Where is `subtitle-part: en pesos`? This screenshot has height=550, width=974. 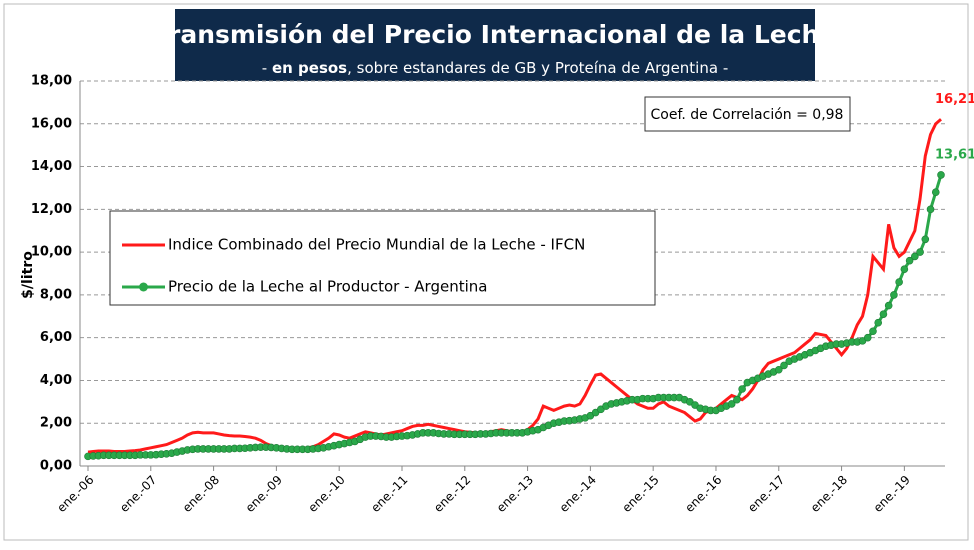
subtitle-part: en pesos is located at coordinates (309, 68).